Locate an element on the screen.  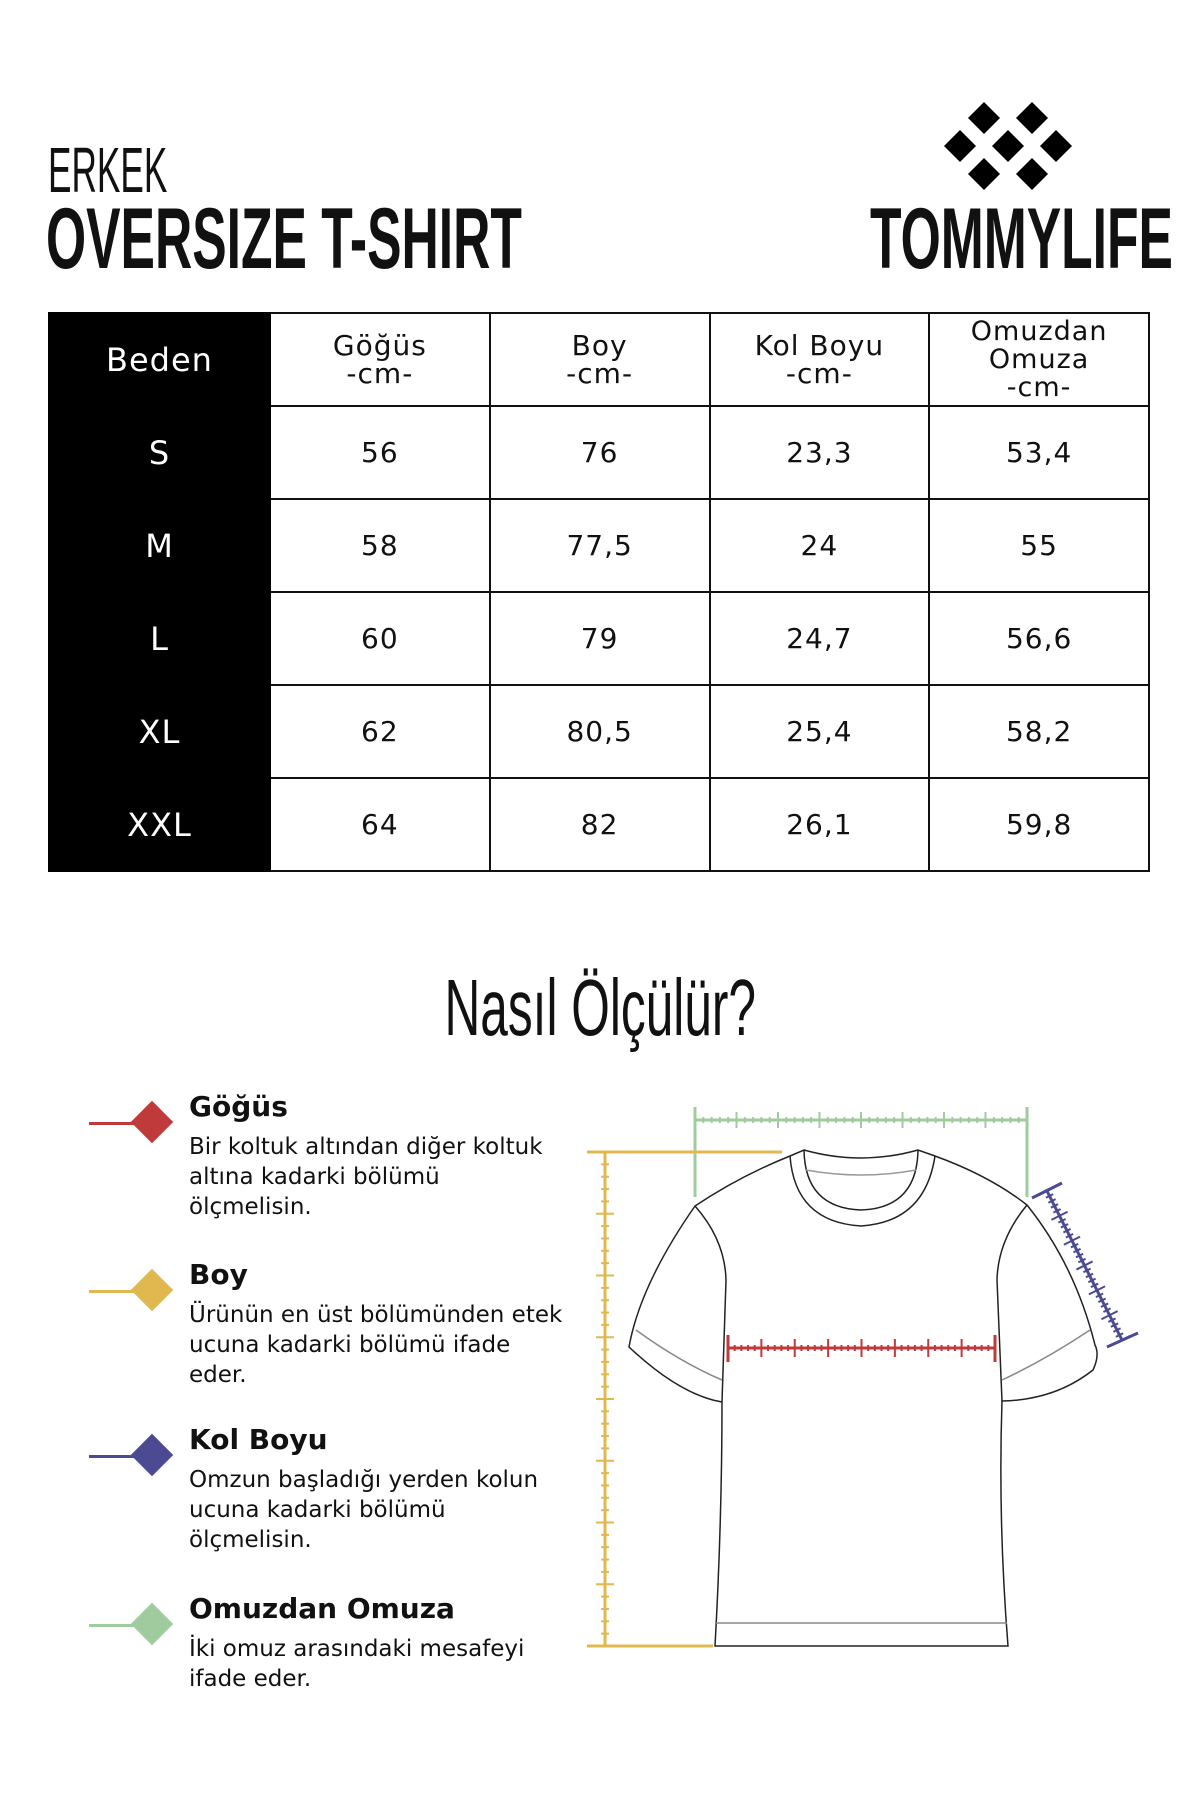
table-row: XXL 64 82 26,1 59,8 is located at coordinates (599, 824).